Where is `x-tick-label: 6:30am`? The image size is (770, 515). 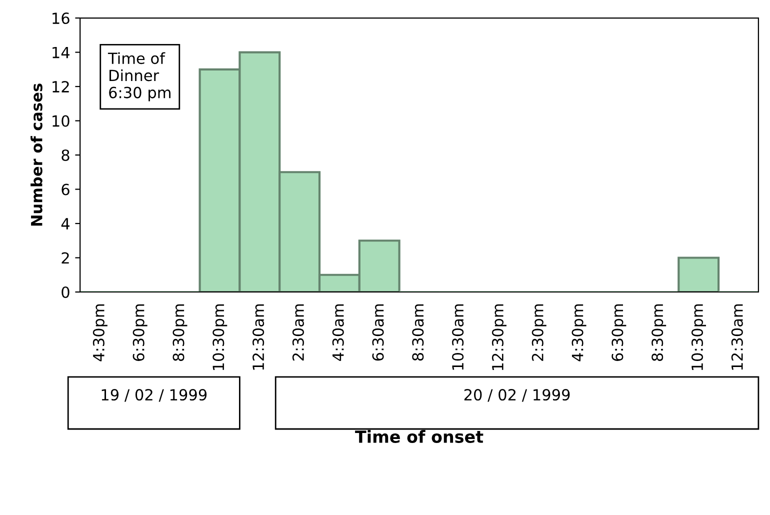 x-tick-label: 6:30am is located at coordinates (378, 332).